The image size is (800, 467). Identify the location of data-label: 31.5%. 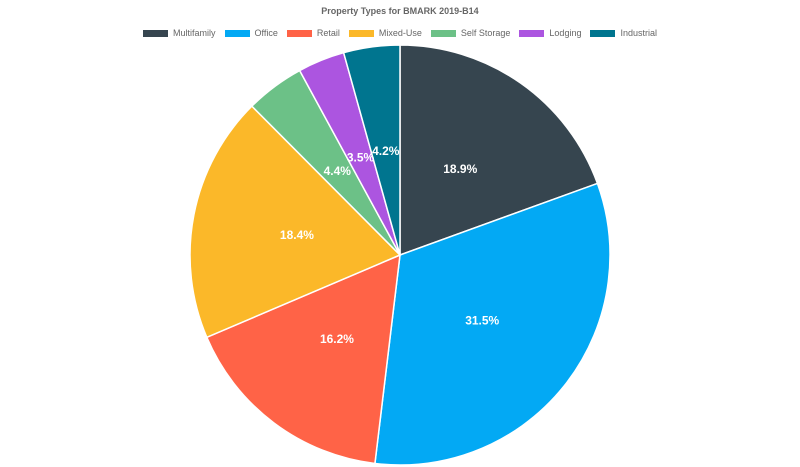
(482, 320).